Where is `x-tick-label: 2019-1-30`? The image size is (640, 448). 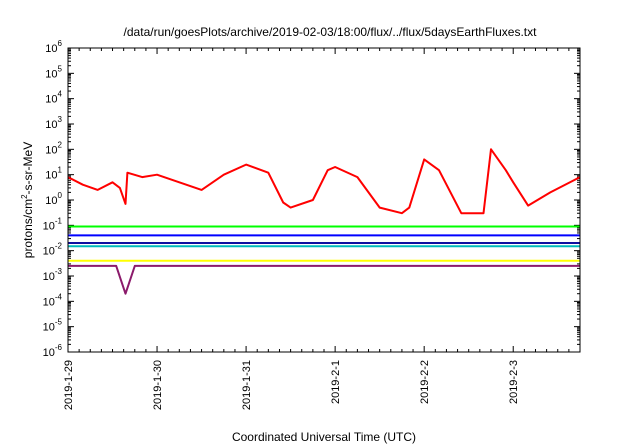
x-tick-label: 2019-1-30 is located at coordinates (158, 385).